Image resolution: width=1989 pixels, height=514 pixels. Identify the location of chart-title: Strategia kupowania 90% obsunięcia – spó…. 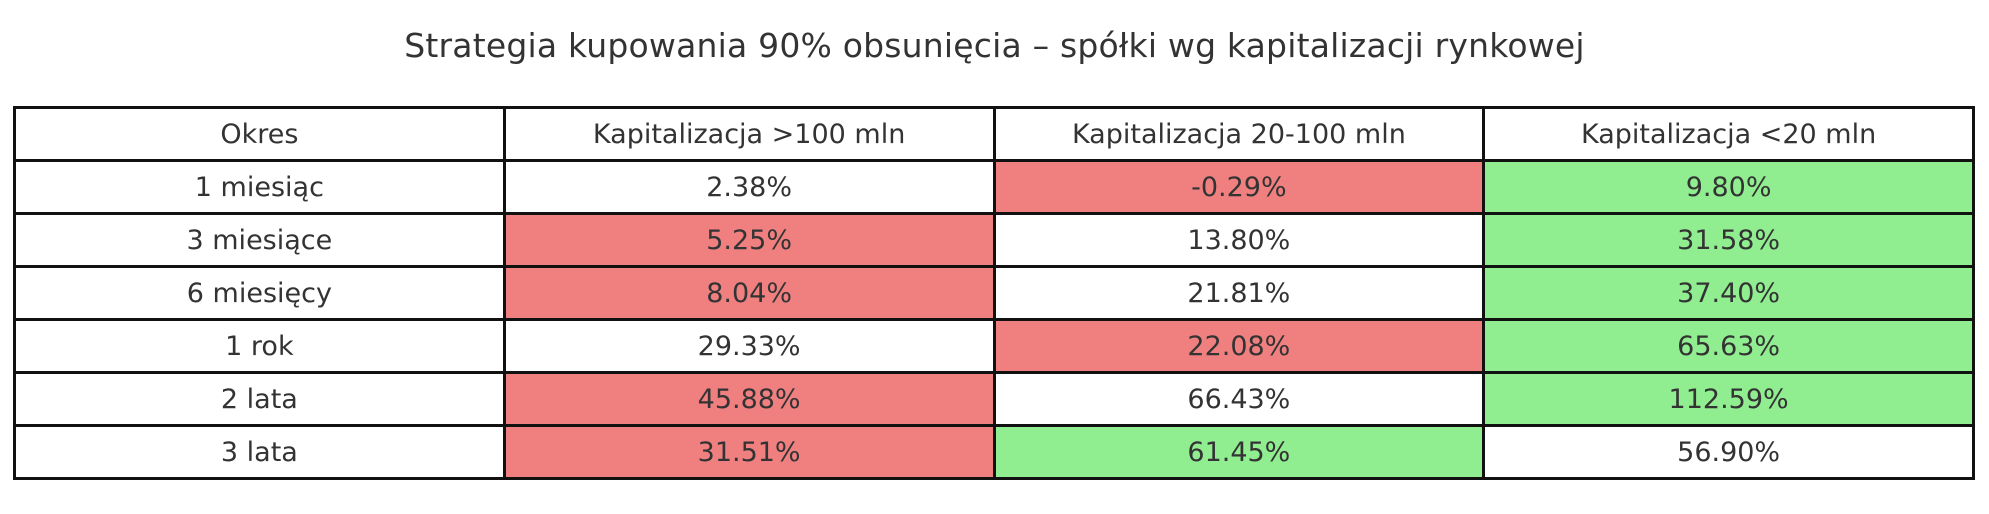
(994, 45).